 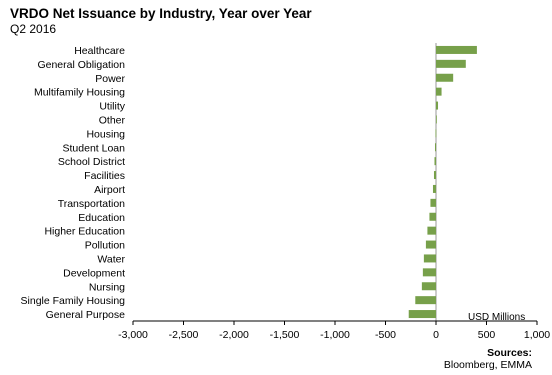 What do you see at coordinates (433, 202) in the screenshot?
I see `bar-transportation` at bounding box center [433, 202].